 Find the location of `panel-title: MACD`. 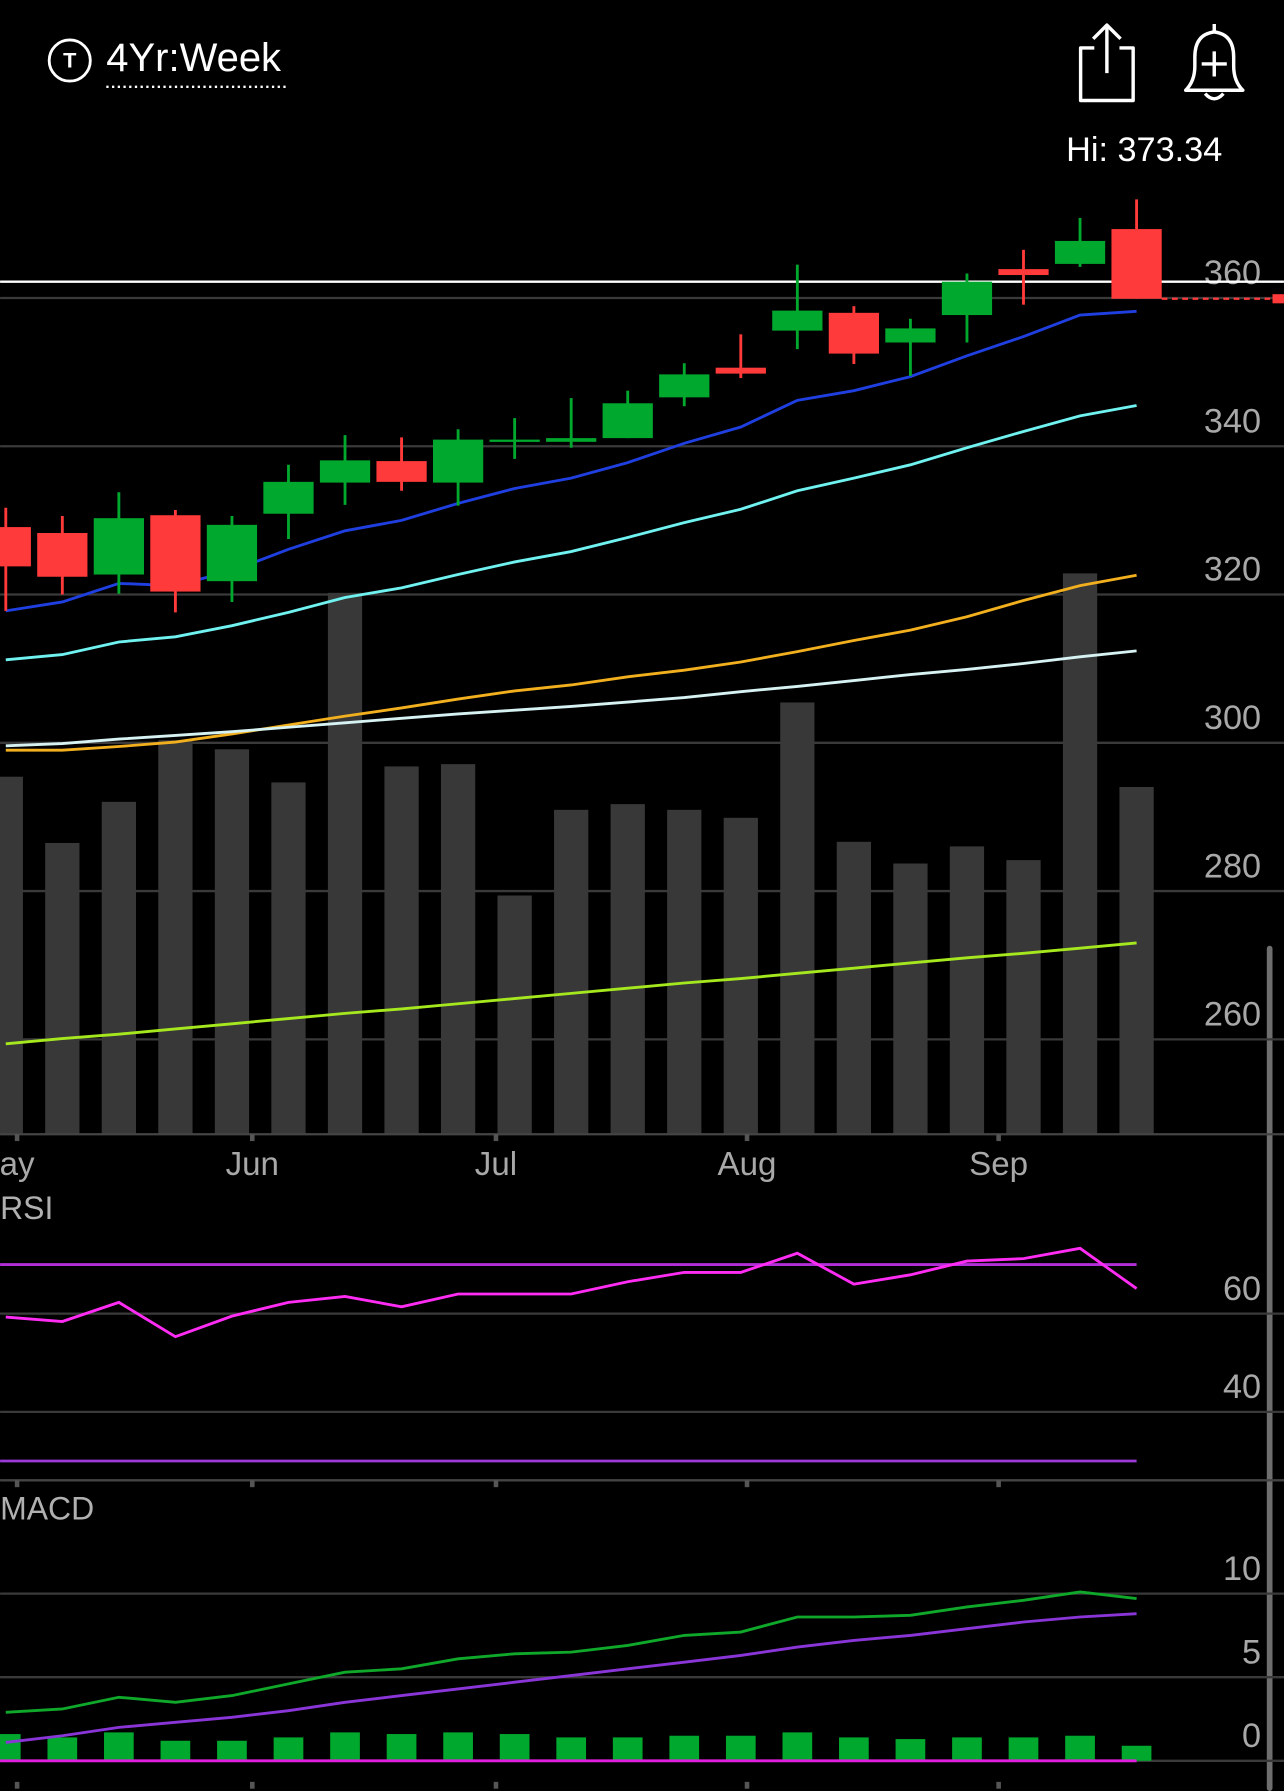

panel-title: MACD is located at coordinates (47, 1509).